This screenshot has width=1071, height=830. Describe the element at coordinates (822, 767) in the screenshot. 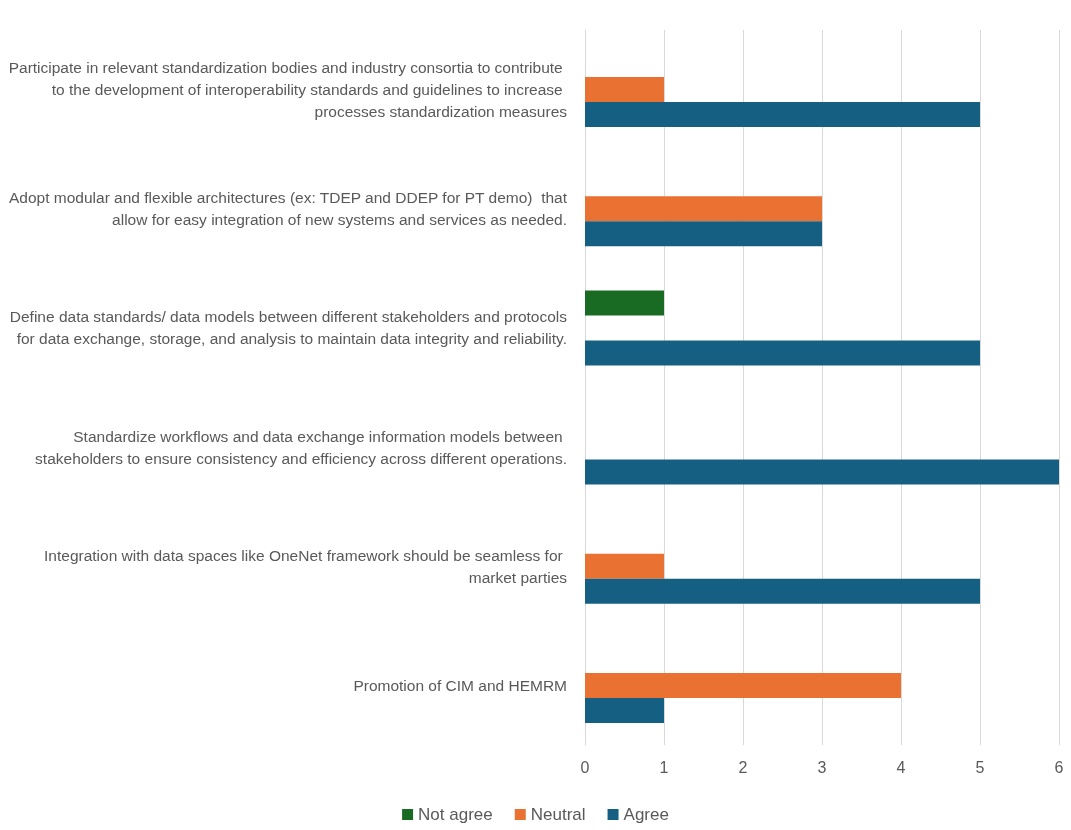

I see `x-tick-label: 3` at that location.